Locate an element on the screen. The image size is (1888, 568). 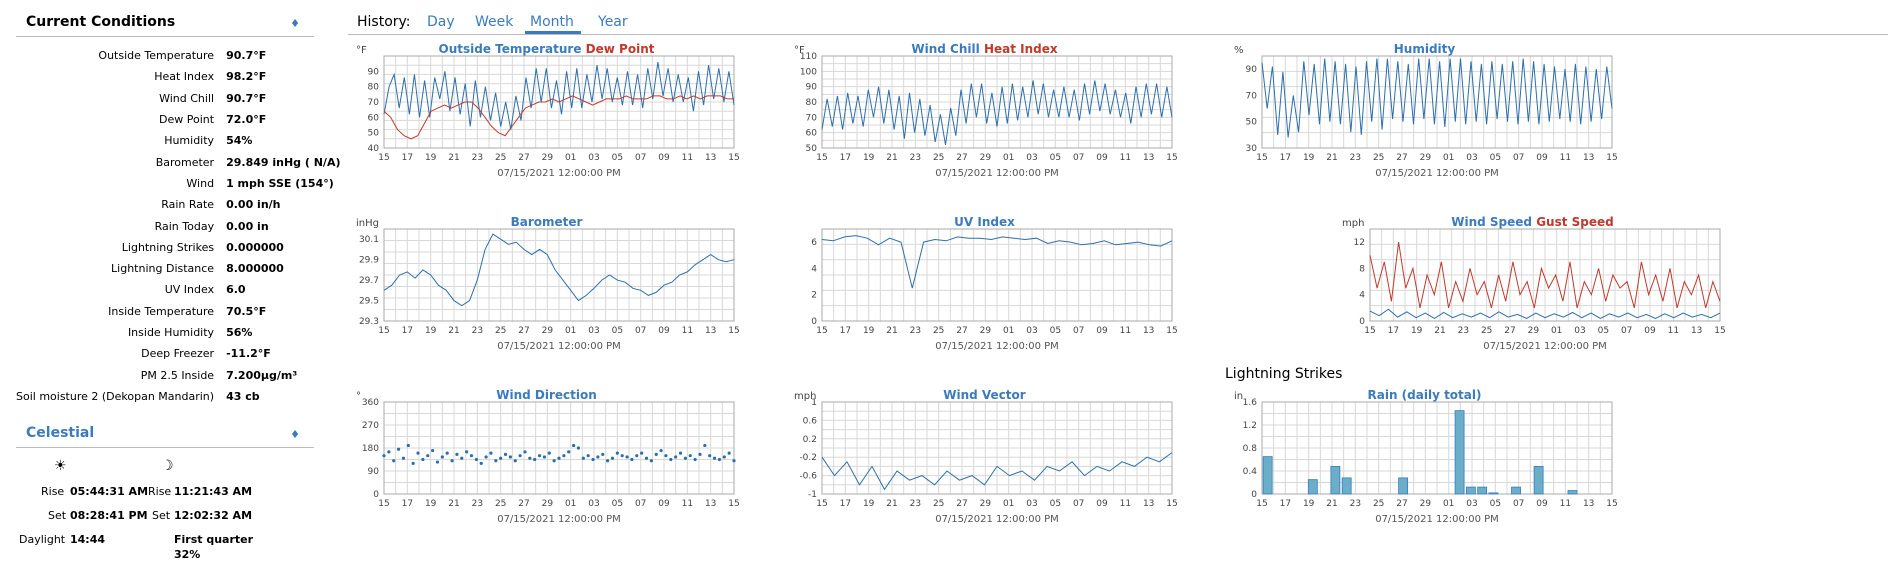
condition-value: 54% is located at coordinates (239, 141).